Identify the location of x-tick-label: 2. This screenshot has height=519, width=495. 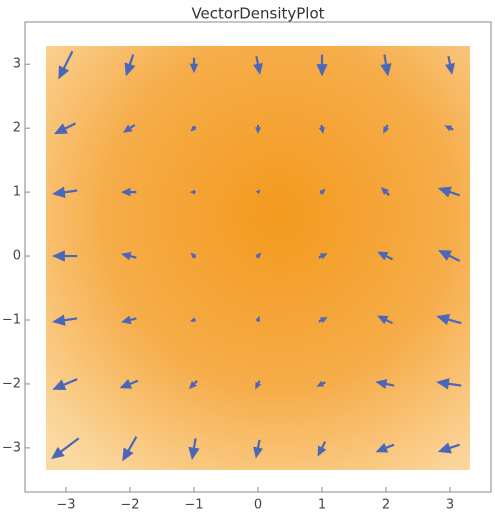
(386, 505).